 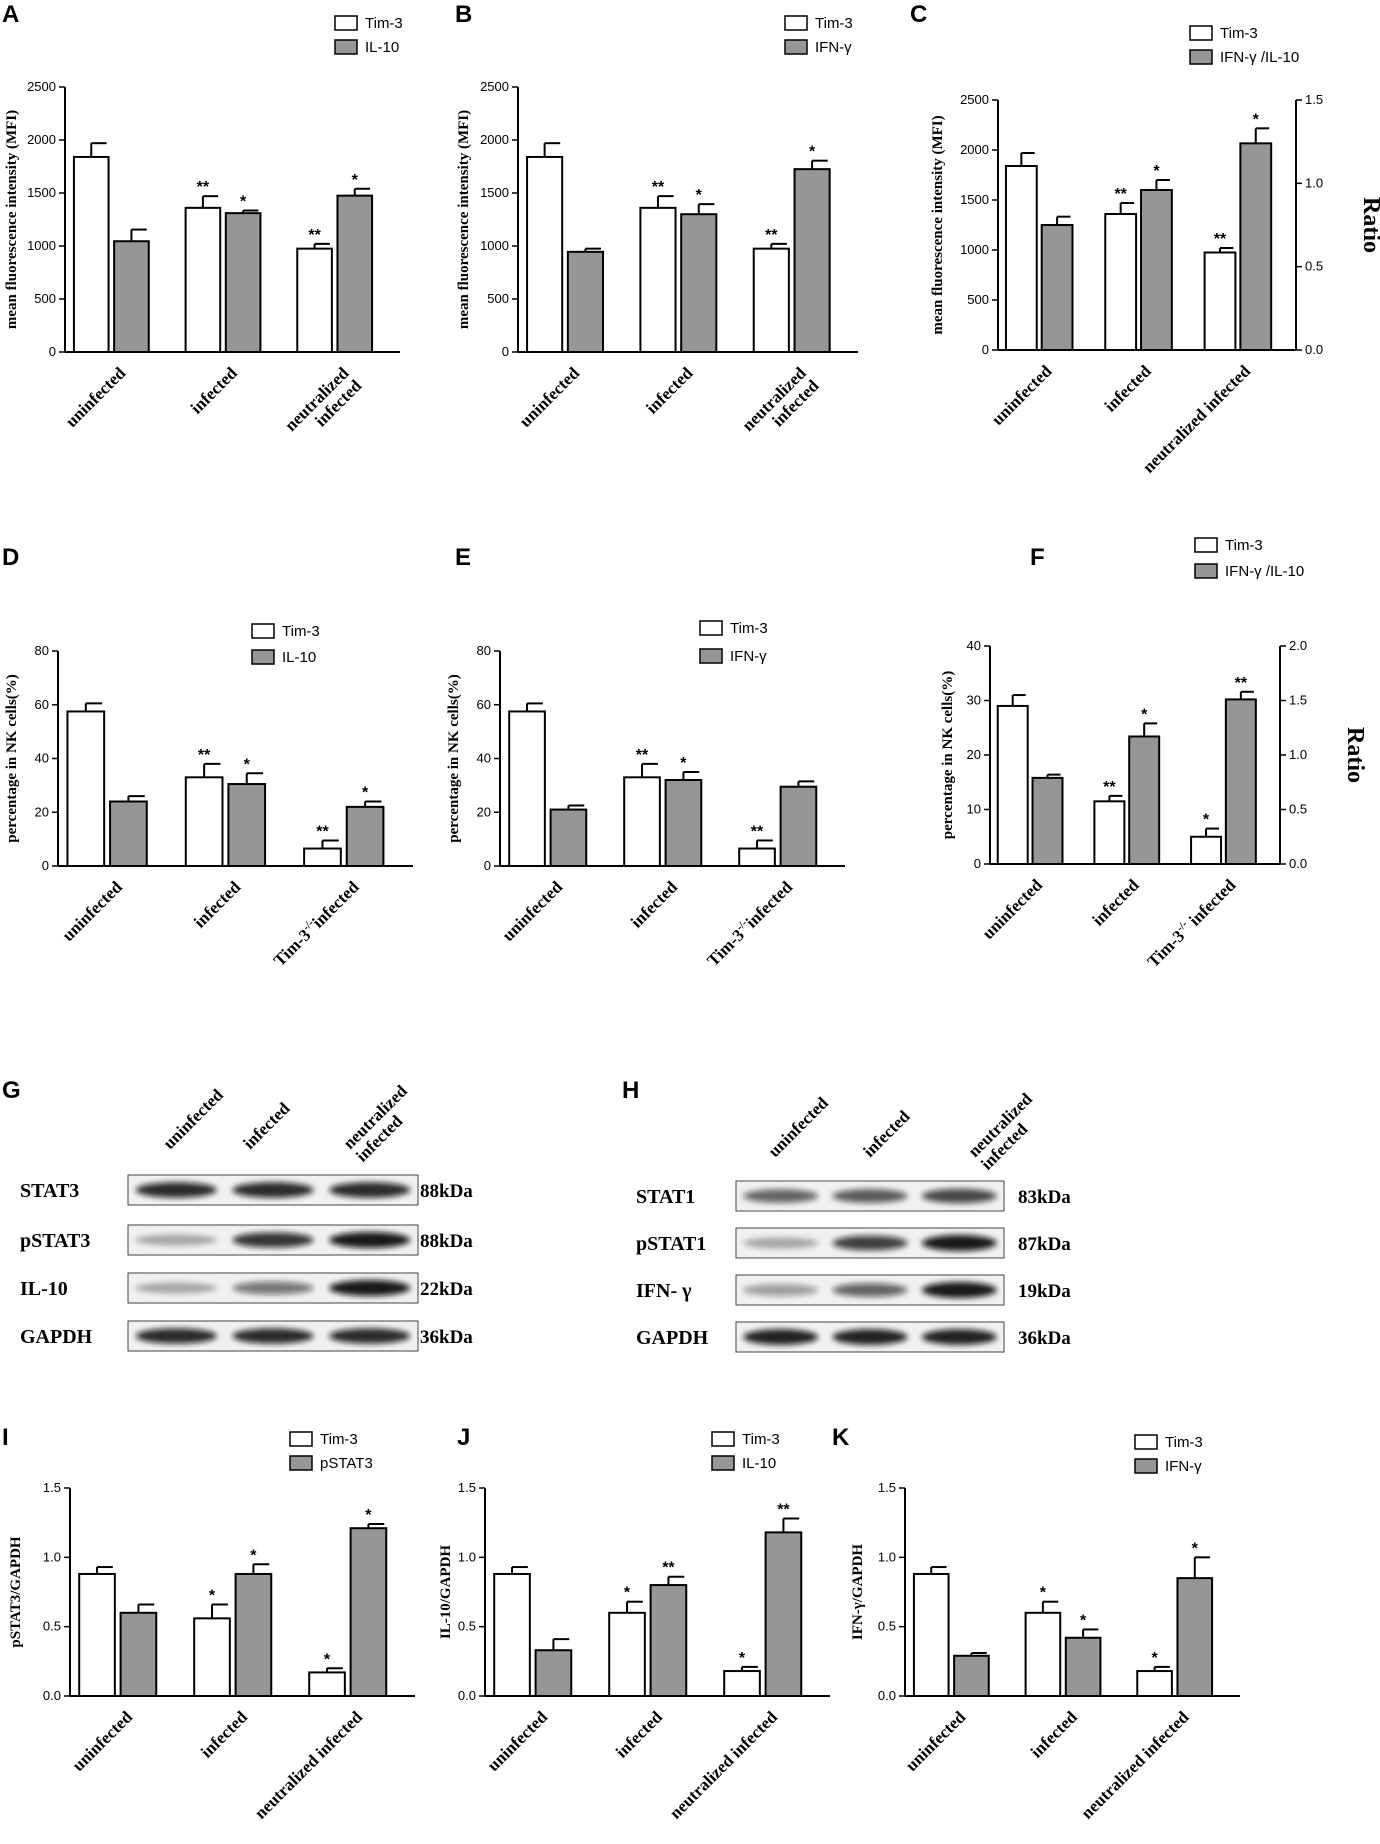 I want to click on panel-letter: A, so click(x=10, y=14).